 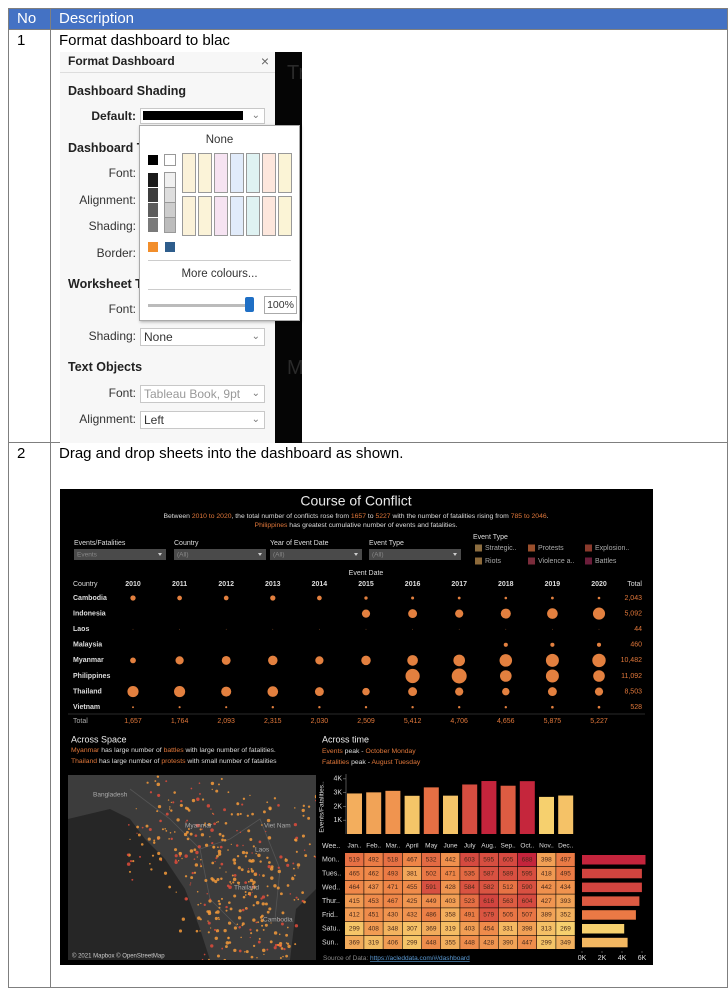 I want to click on dropdown: Left ⌄, so click(x=202, y=420).